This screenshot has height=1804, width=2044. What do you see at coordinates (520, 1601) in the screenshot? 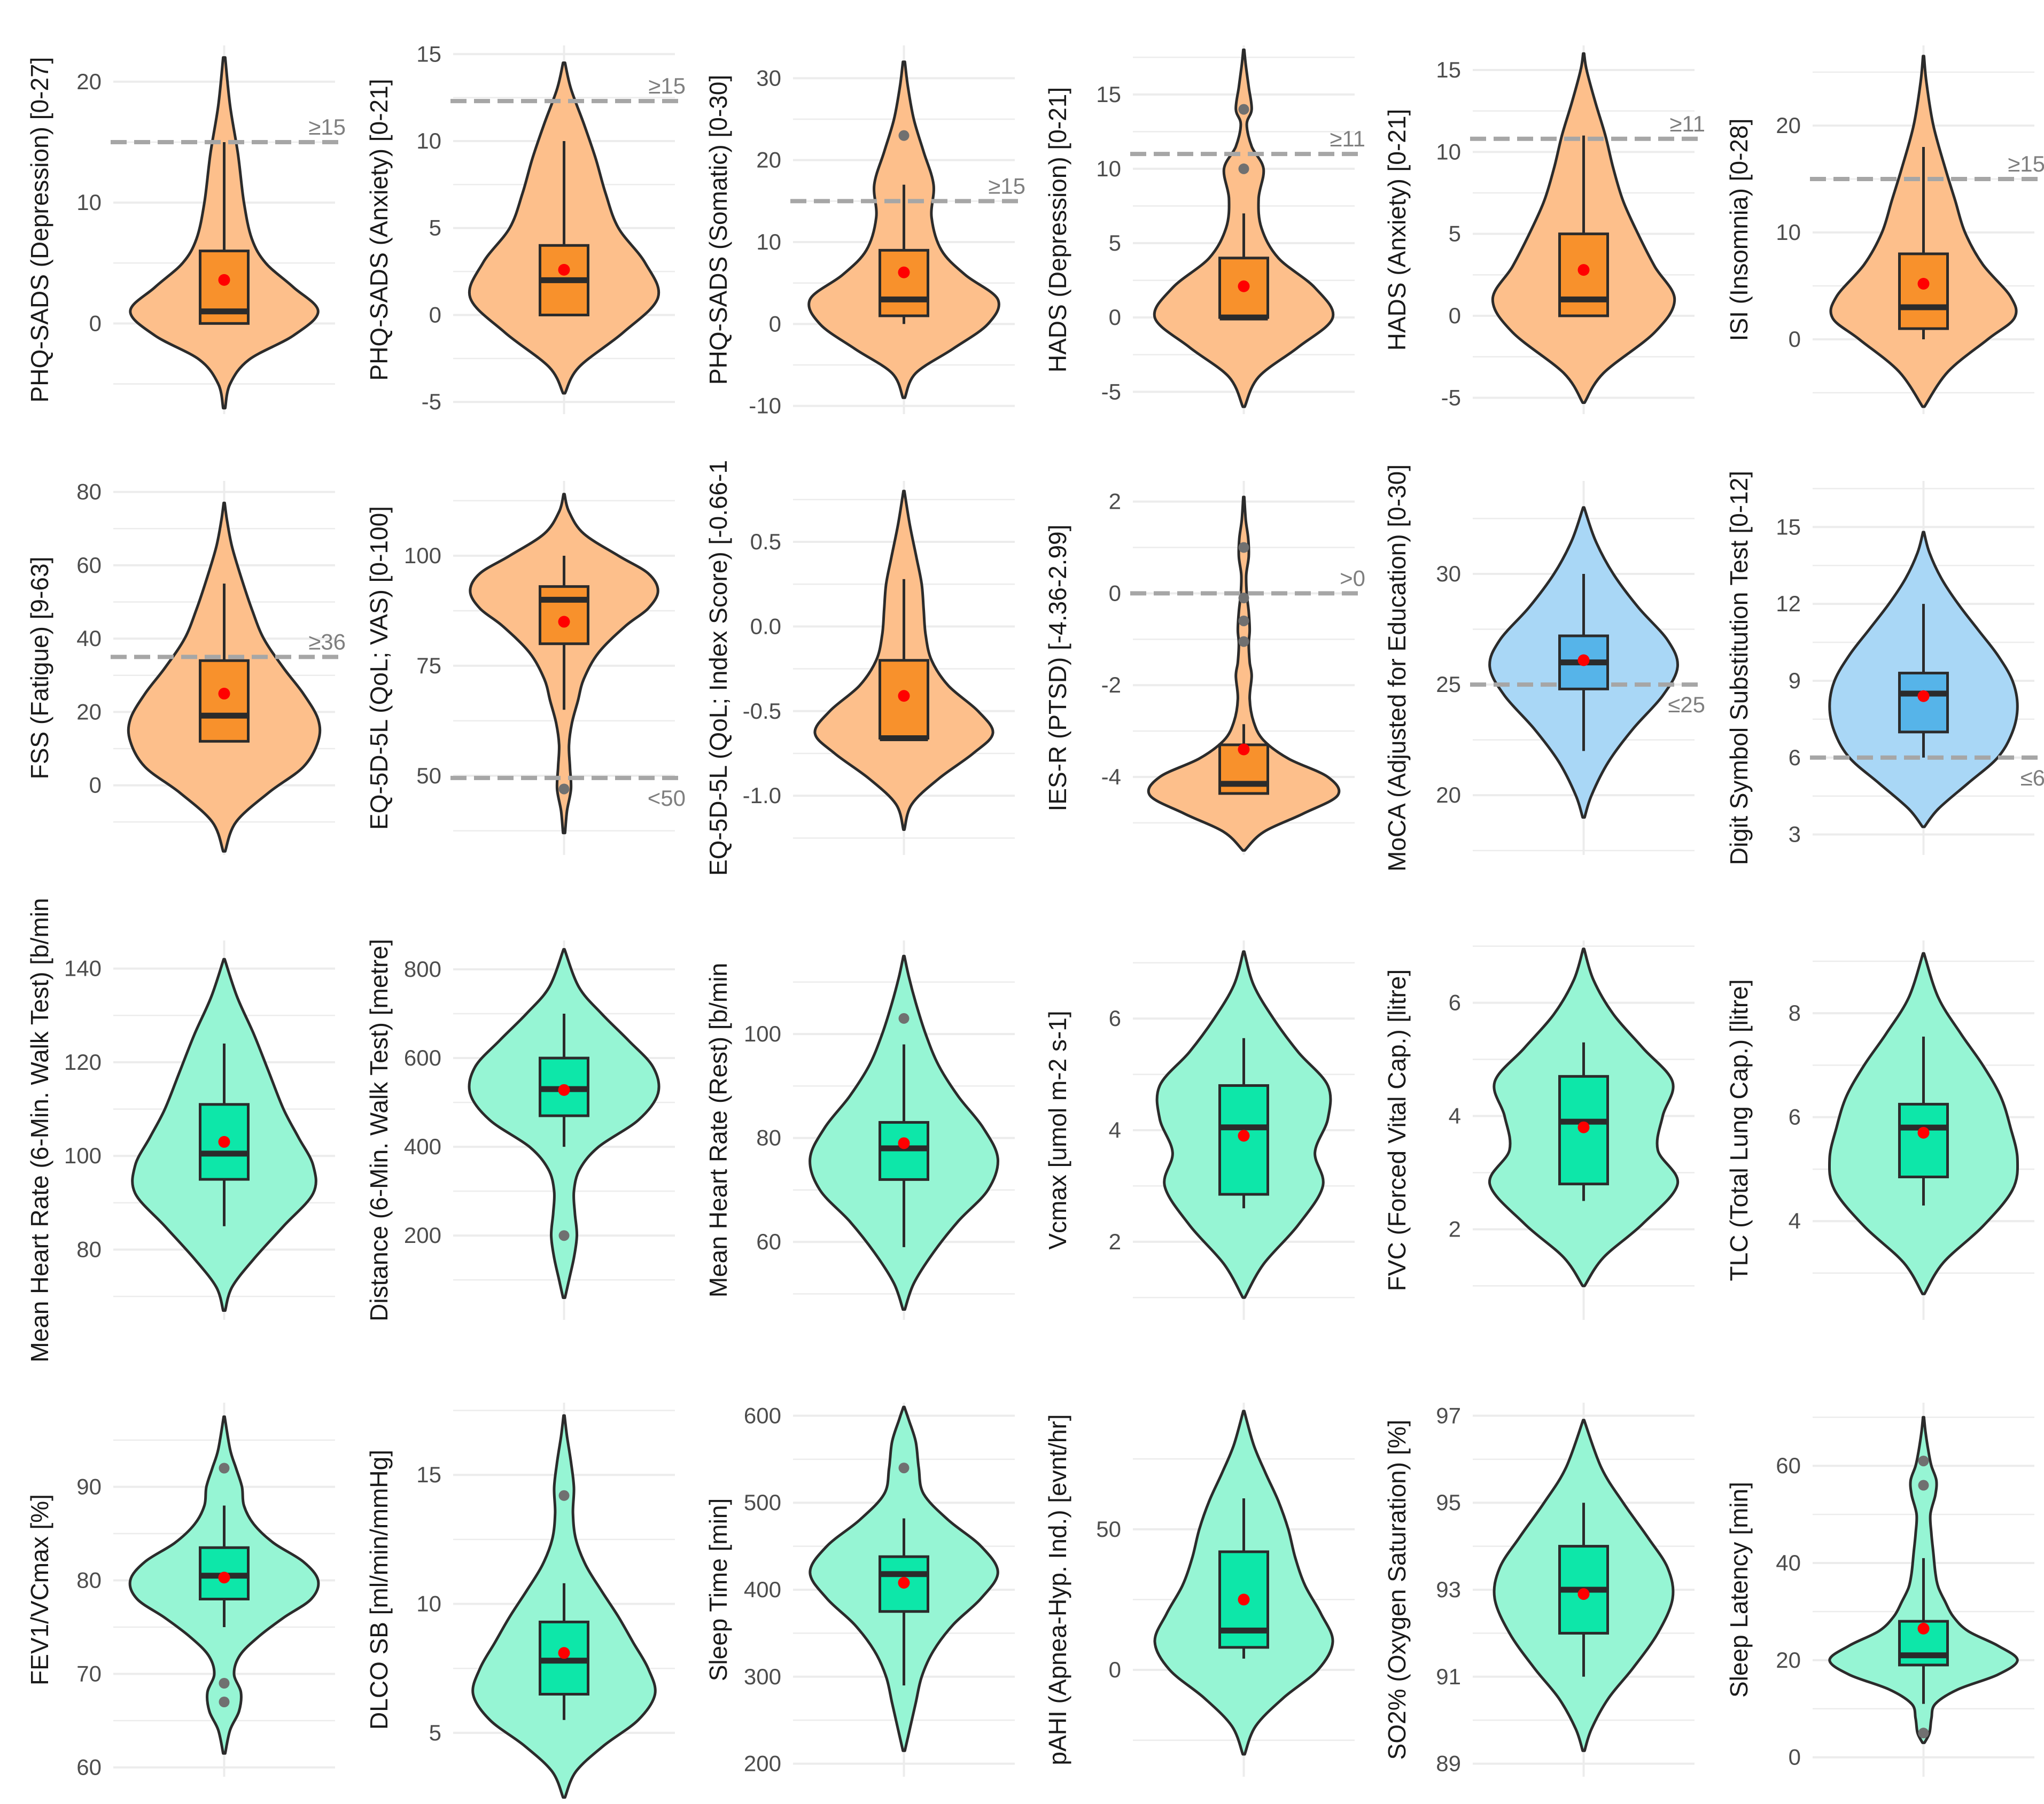
I see `panel-20: 5 10 15 DLCO SB [ml/min/mmHg]` at bounding box center [520, 1601].